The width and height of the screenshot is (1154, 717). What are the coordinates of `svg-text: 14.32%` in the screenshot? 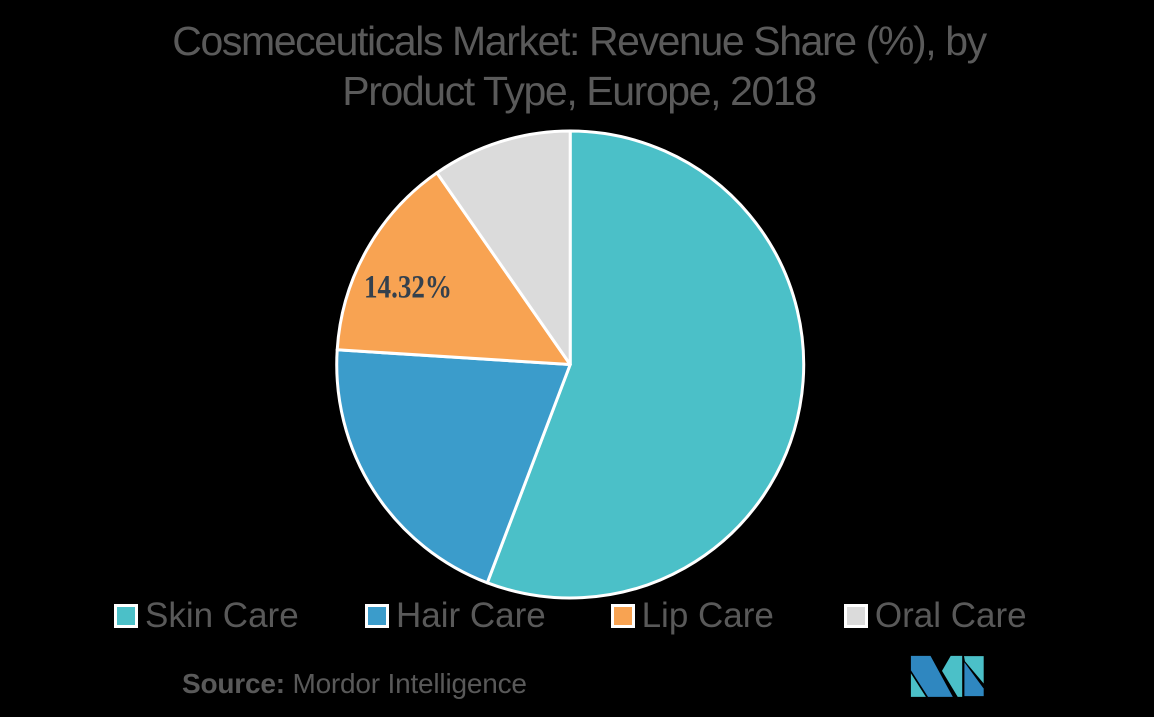 It's located at (408, 288).